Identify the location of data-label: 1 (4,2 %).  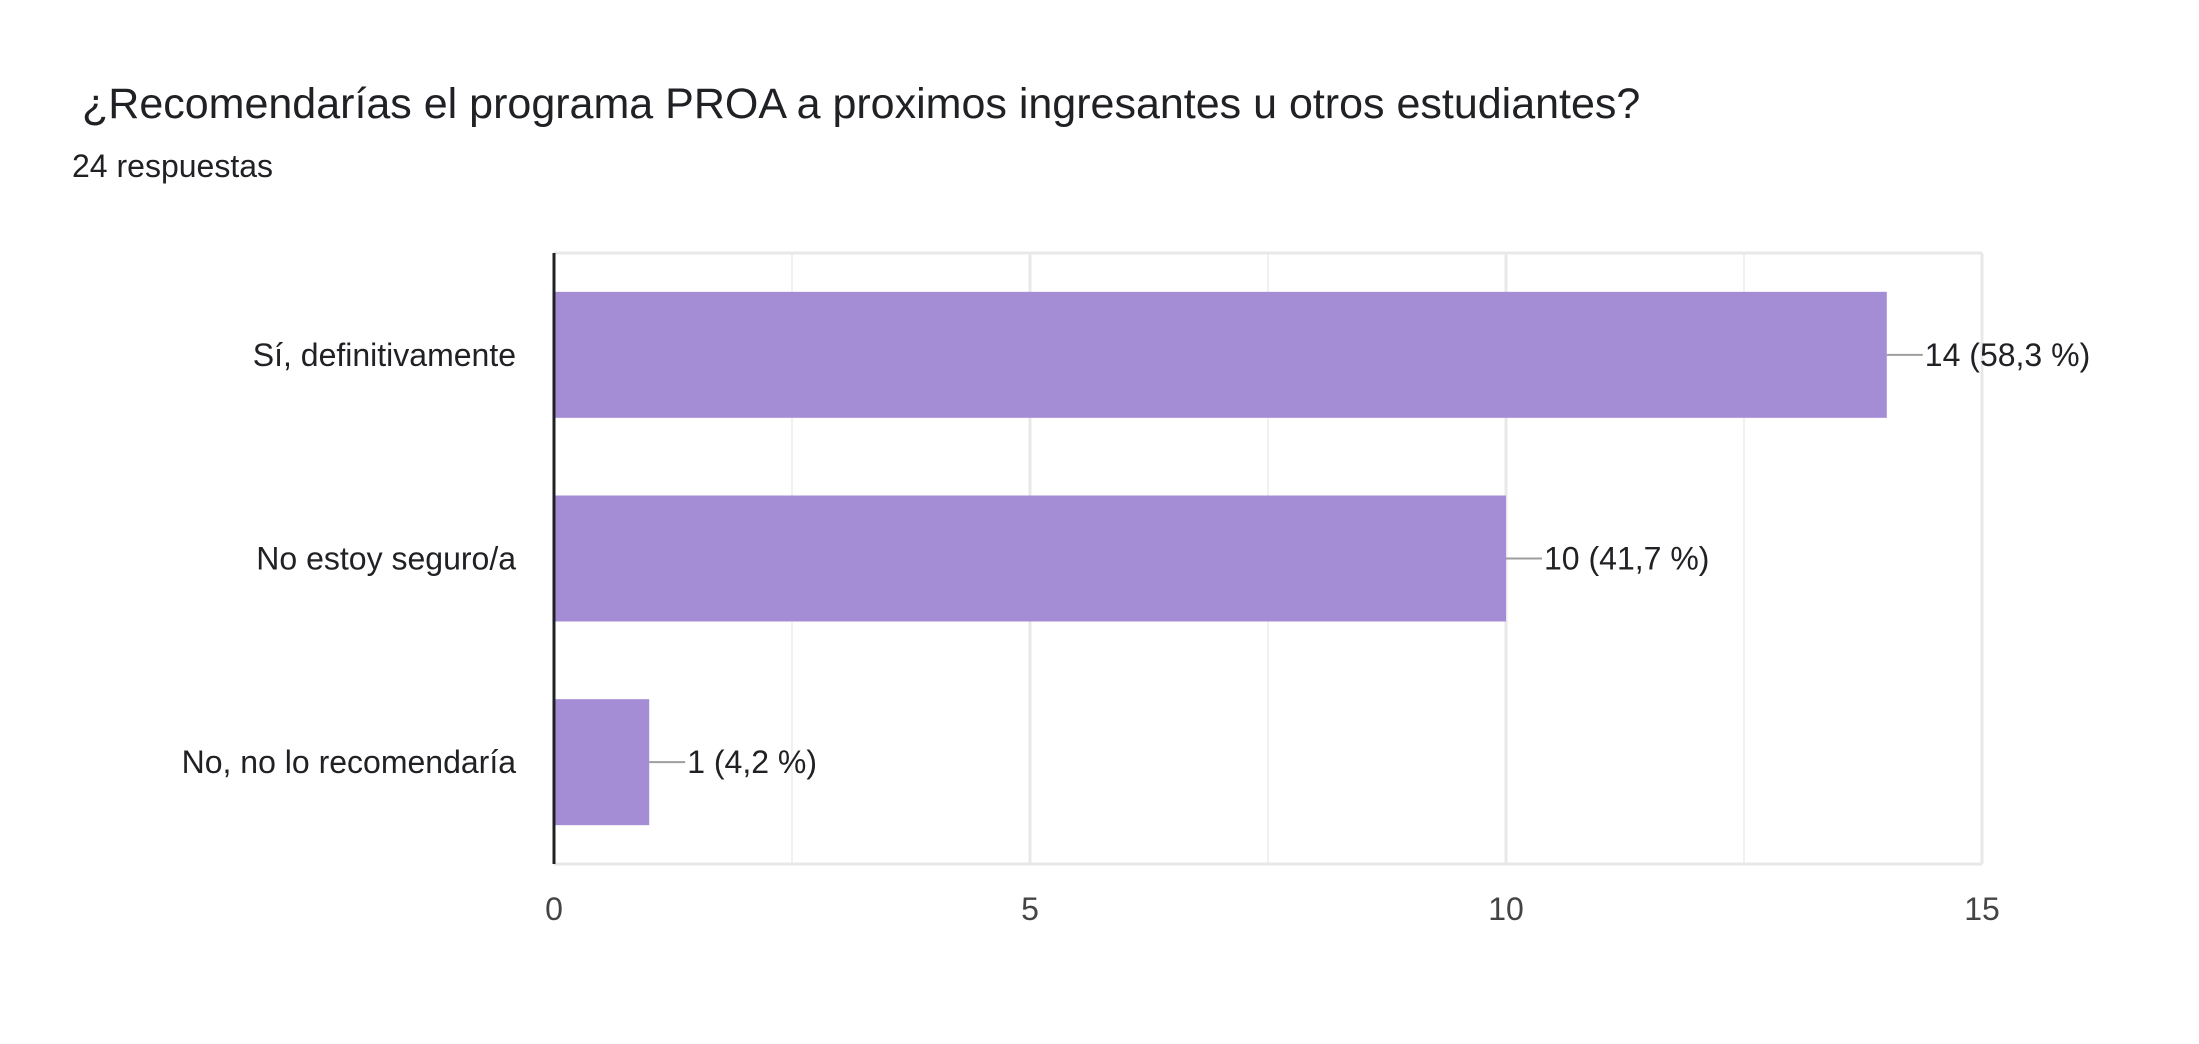
(752, 762).